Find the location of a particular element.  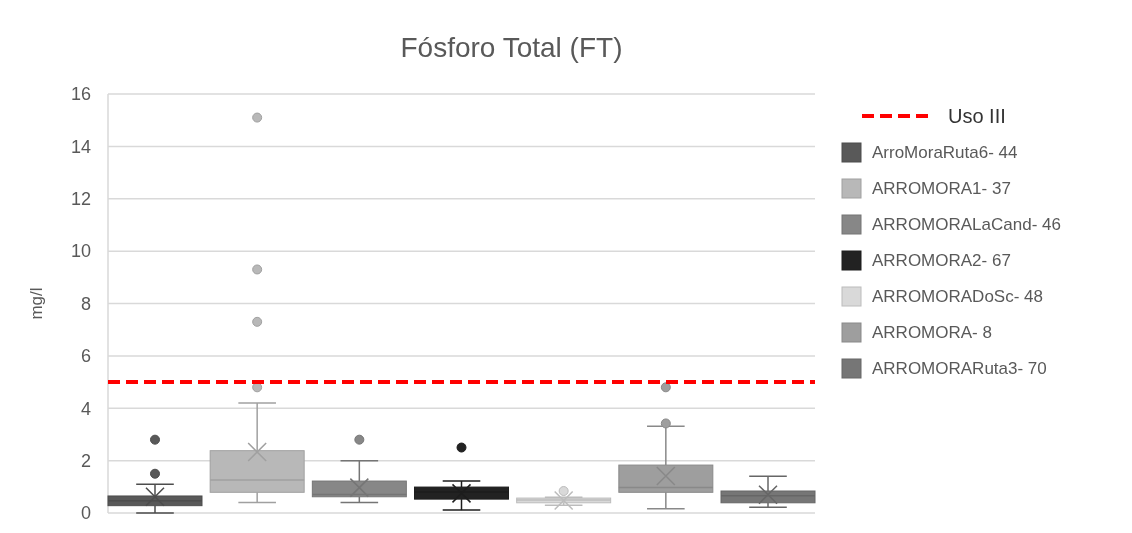

y-tick-label: 6 is located at coordinates (85, 356).